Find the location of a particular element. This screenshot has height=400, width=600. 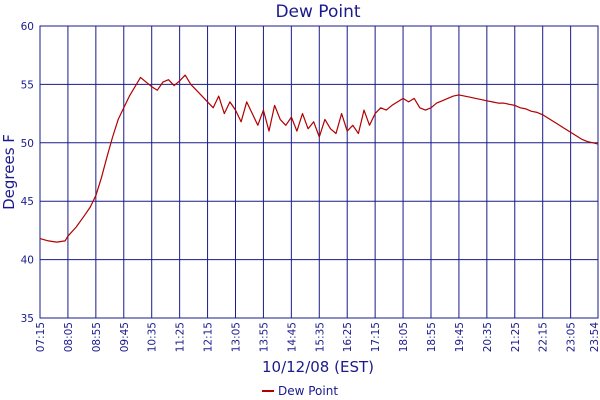

x-tick-label: 11:25 is located at coordinates (181, 337).